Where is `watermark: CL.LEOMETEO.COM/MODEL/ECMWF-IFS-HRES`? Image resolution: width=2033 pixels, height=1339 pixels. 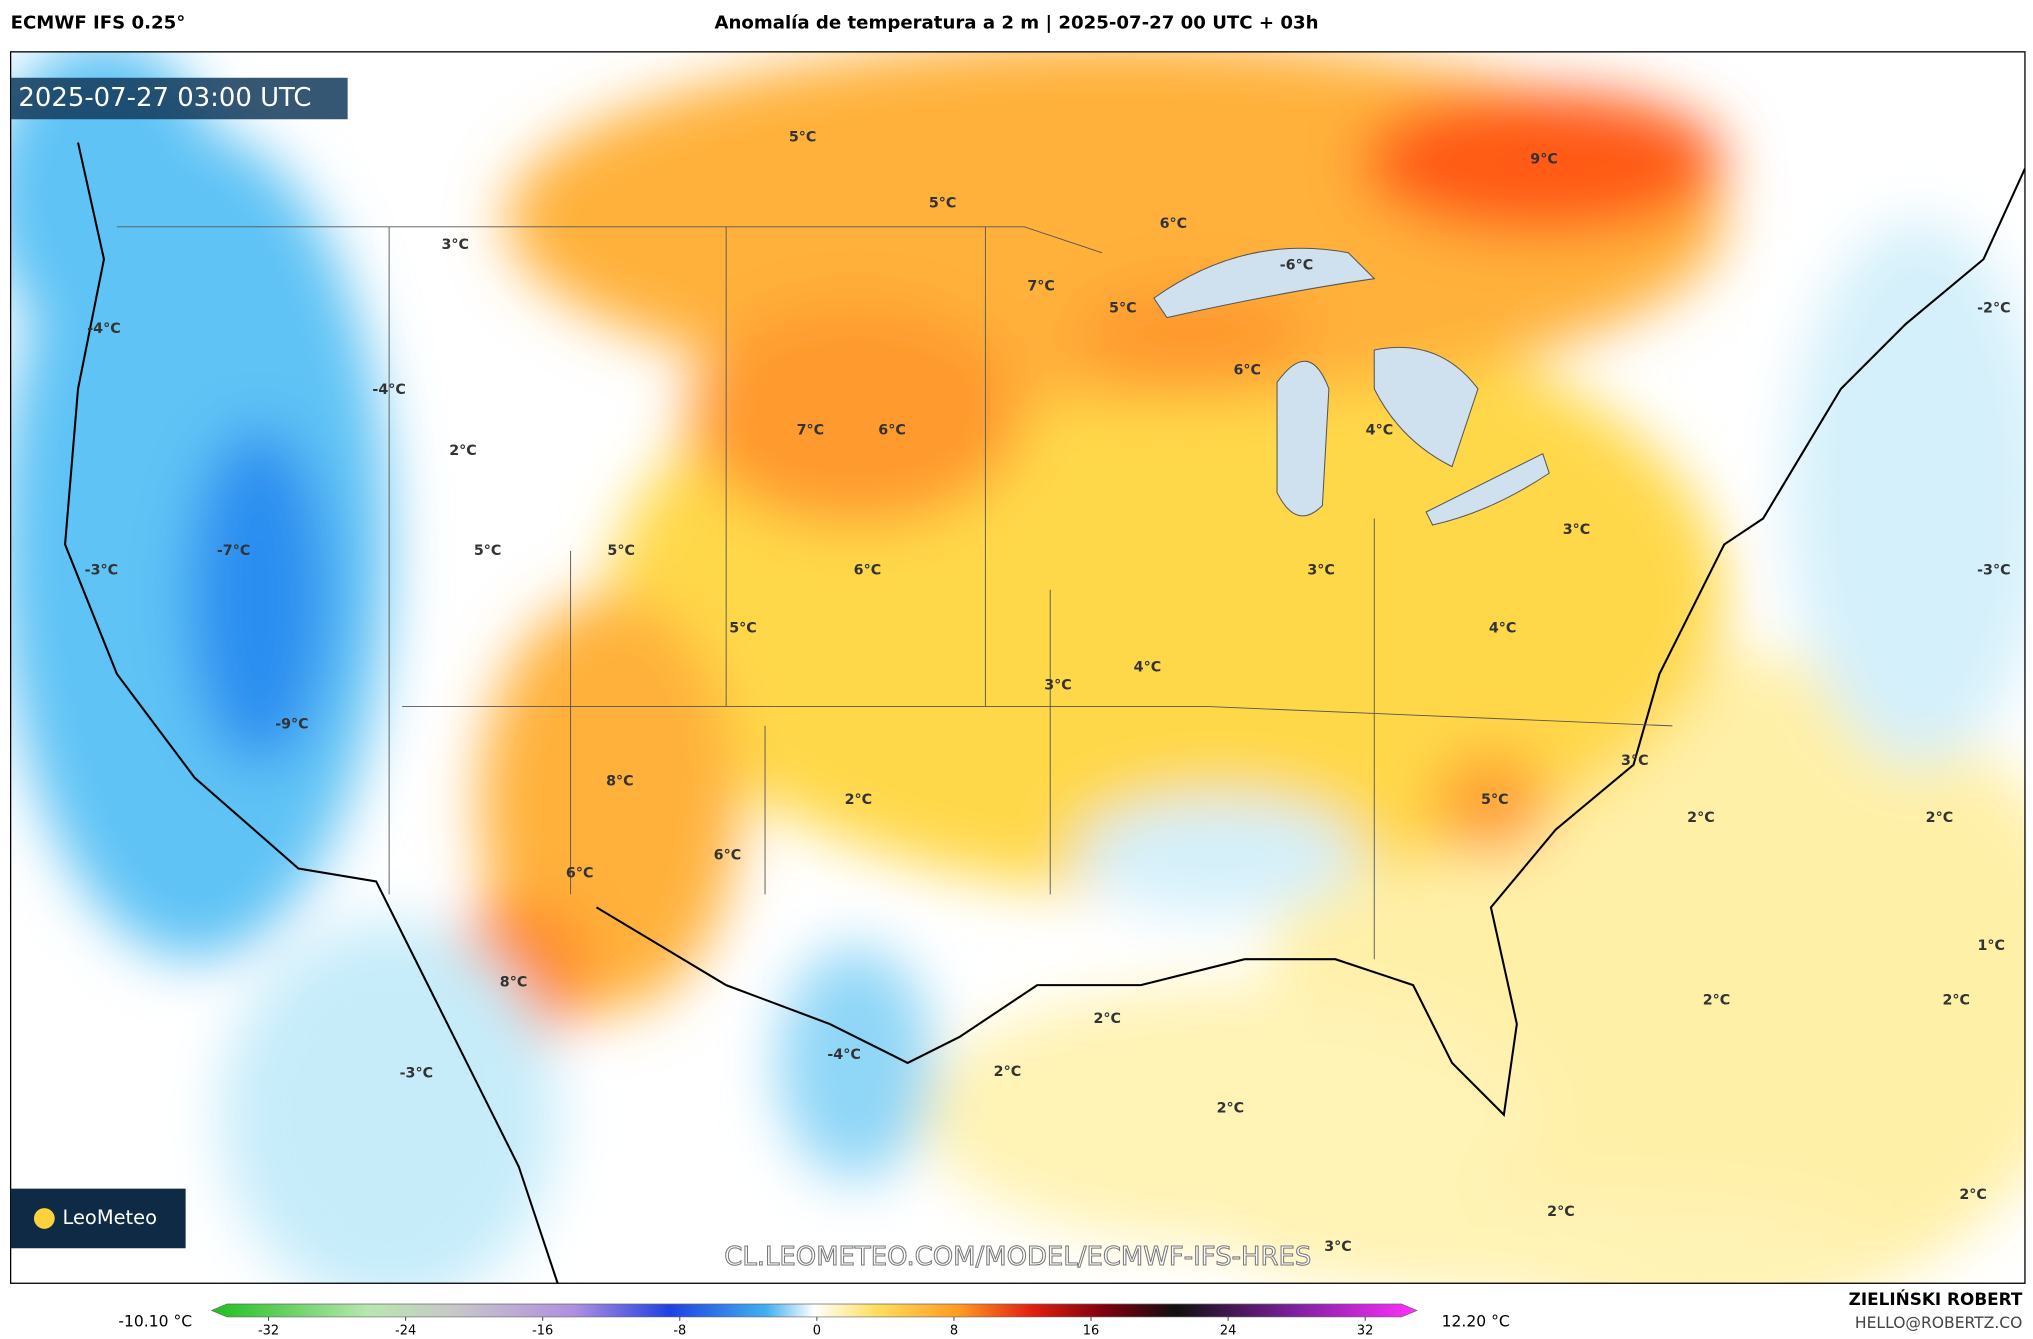 watermark: CL.LEOMETEO.COM/MODEL/ECMWF-IFS-HRES is located at coordinates (1017, 1257).